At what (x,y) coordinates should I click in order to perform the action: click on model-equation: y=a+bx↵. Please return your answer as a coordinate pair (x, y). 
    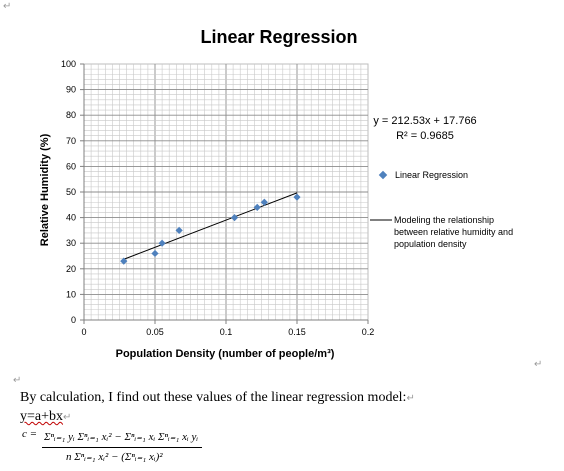
    Looking at the image, I should click on (45, 417).